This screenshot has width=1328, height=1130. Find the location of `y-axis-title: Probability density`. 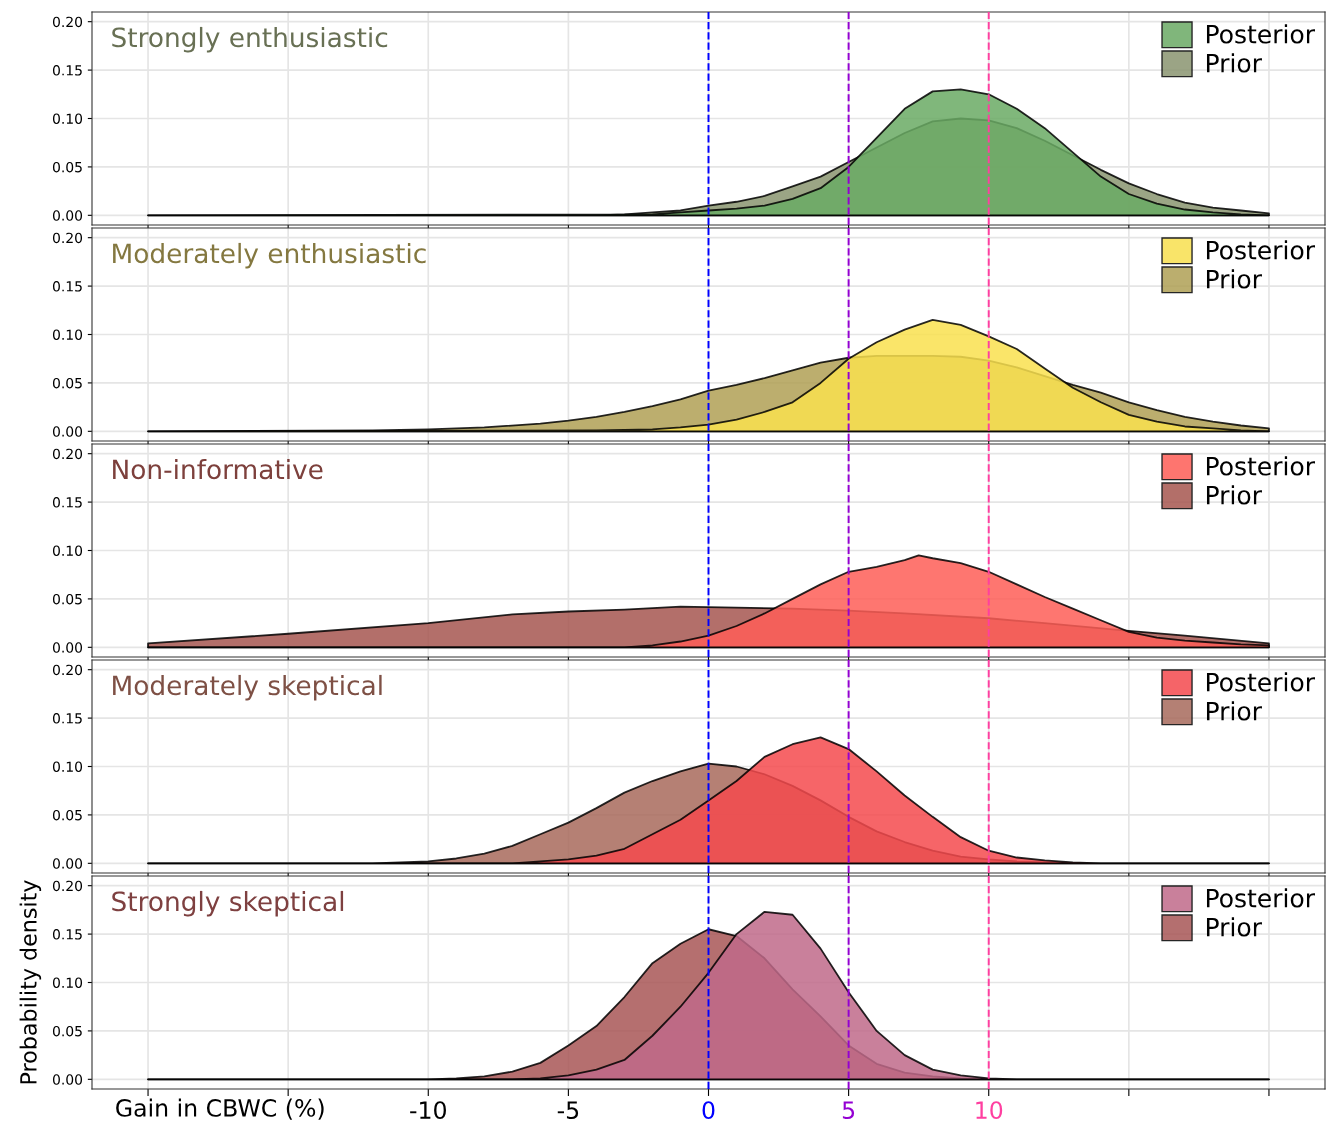

y-axis-title: Probability density is located at coordinates (30, 982).